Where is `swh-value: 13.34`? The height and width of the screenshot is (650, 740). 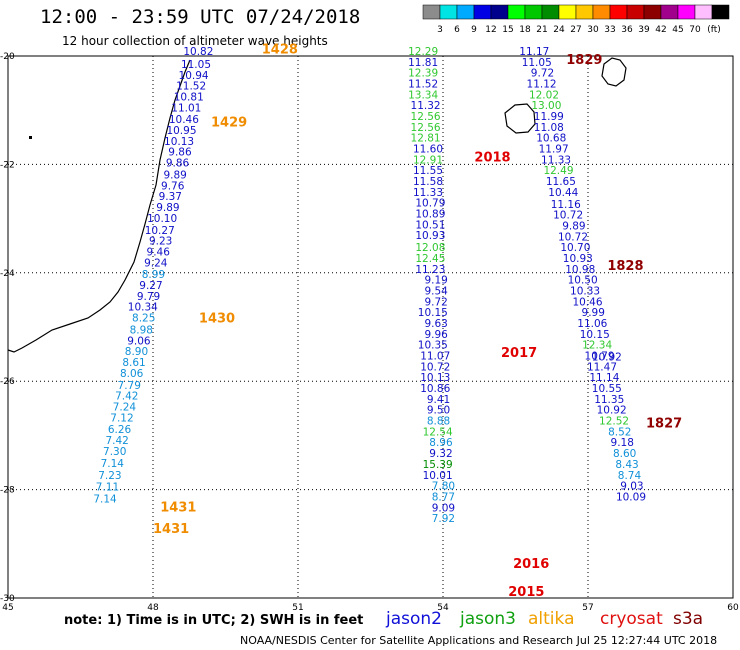 swh-value: 13.34 is located at coordinates (423, 95).